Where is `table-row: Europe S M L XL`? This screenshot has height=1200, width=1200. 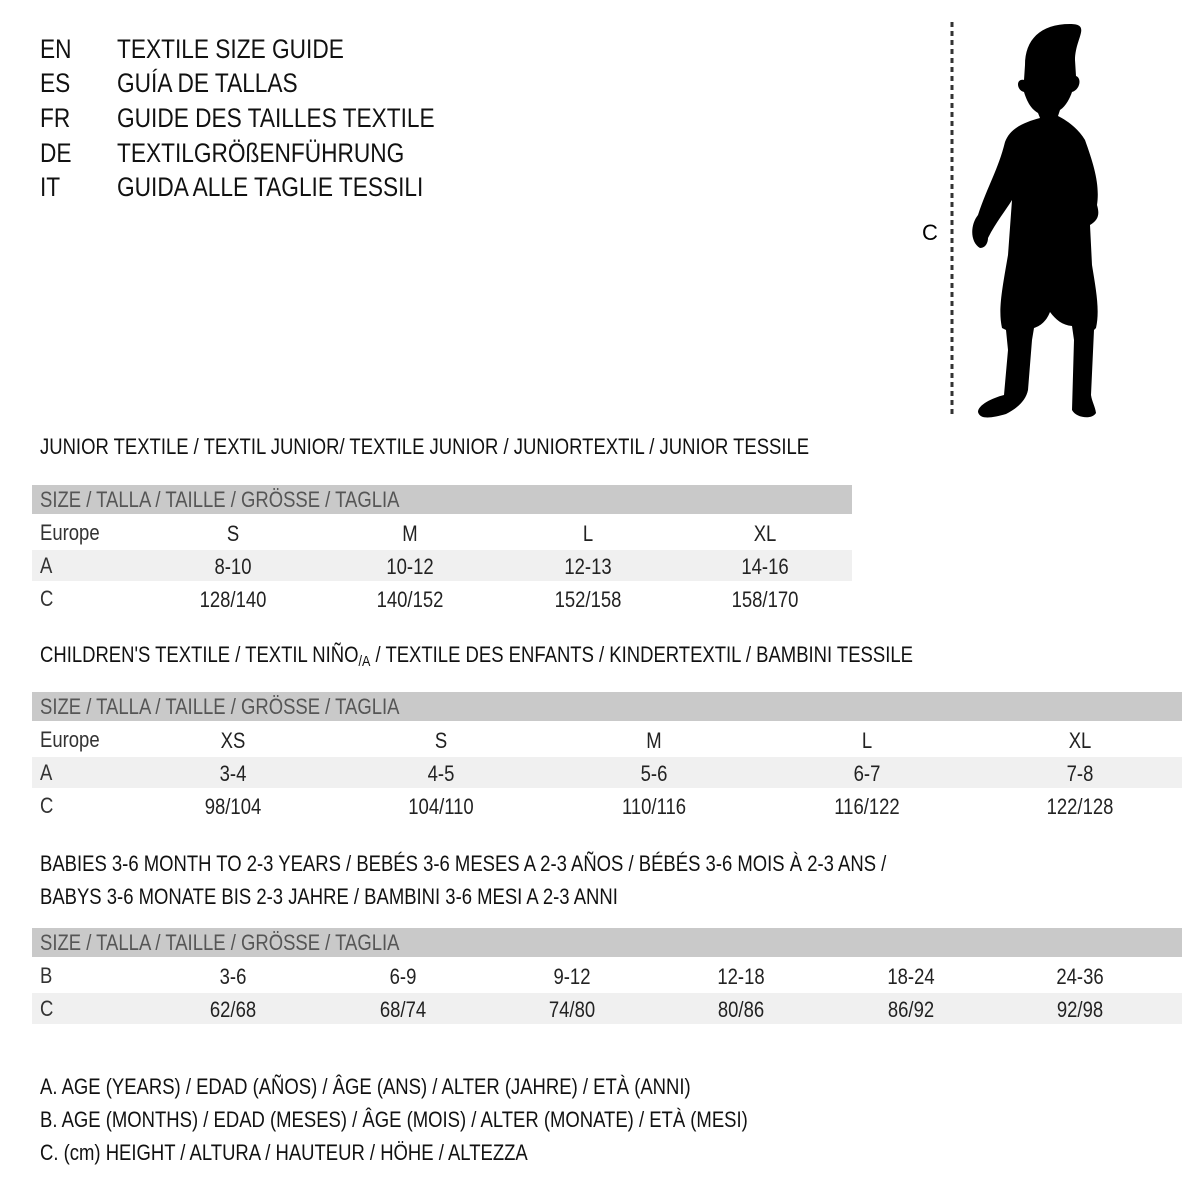 table-row: Europe S M L XL is located at coordinates (442, 532).